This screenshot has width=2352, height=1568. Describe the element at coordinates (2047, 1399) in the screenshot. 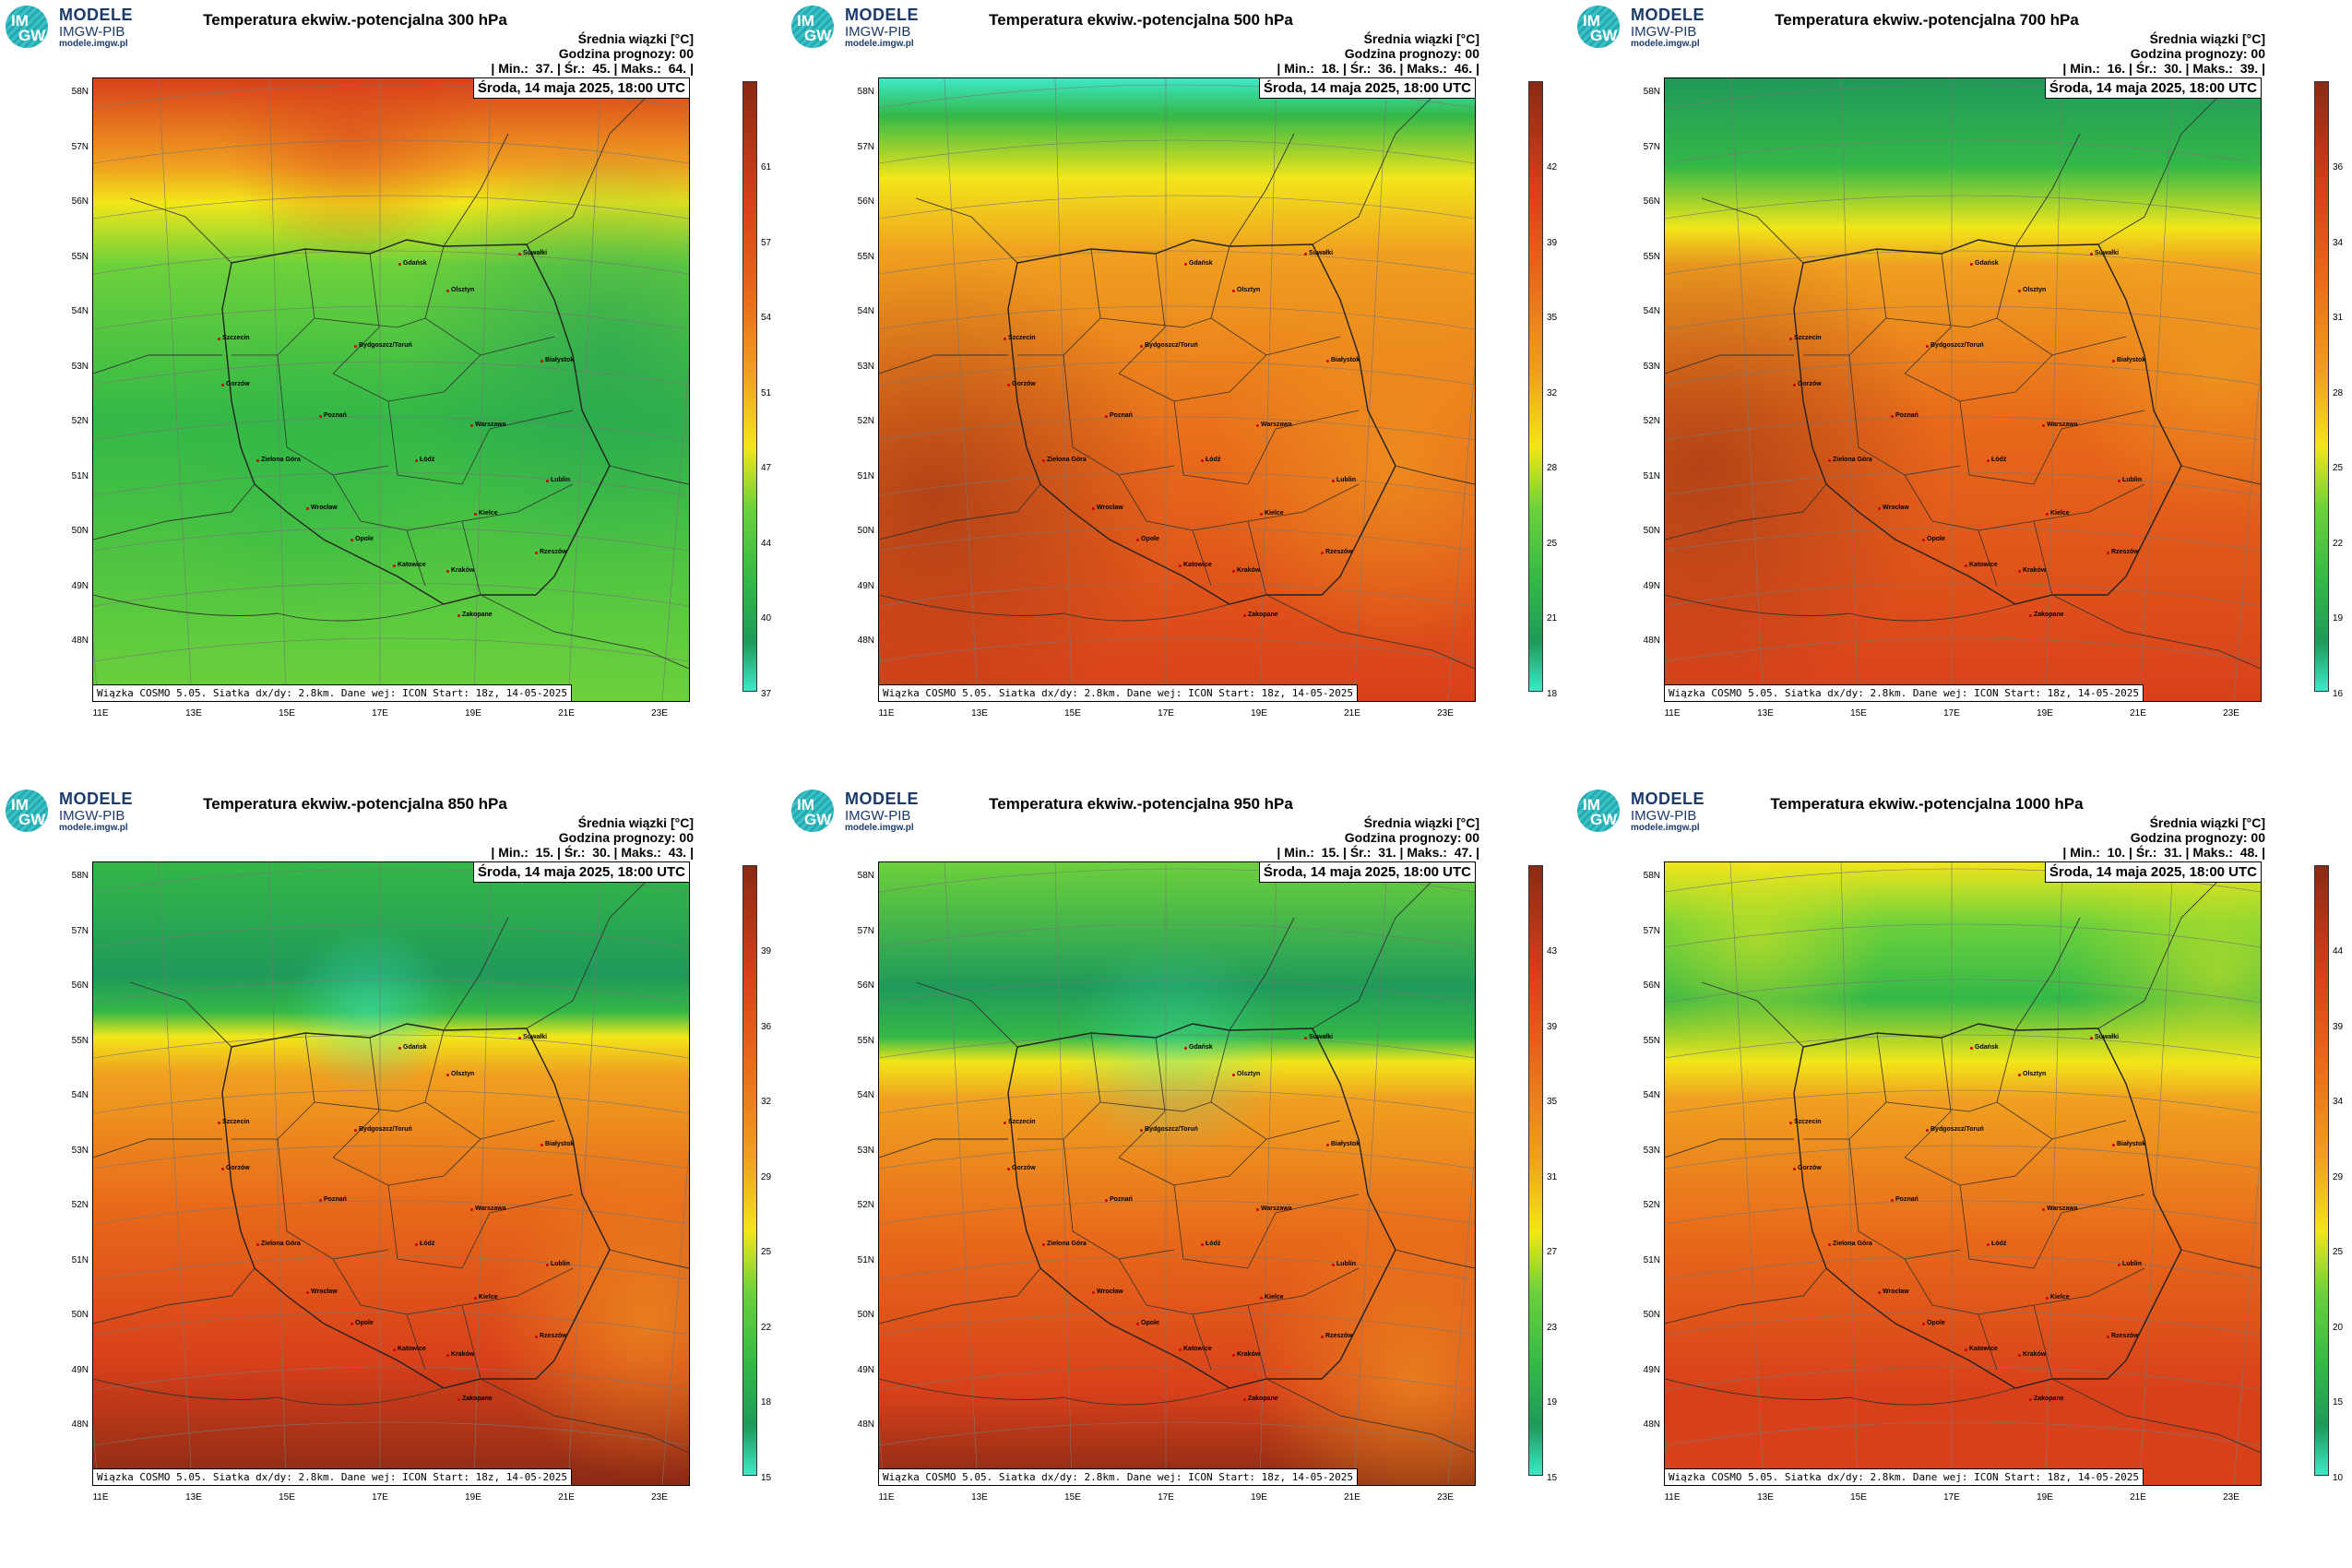

I see `city-label: Zakopane` at that location.